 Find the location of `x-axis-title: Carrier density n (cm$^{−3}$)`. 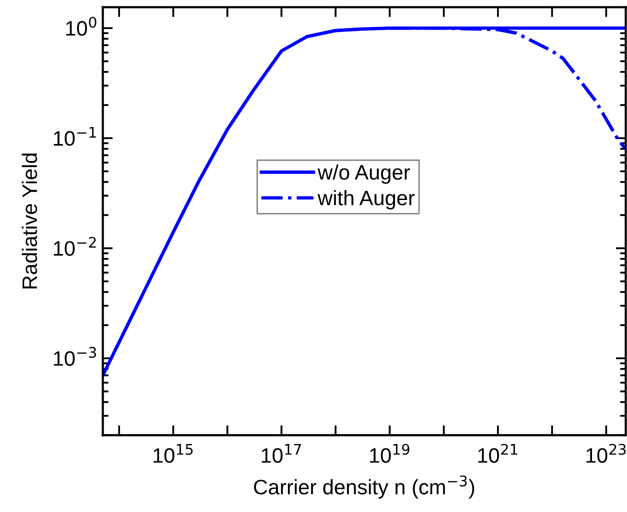

x-axis-title: Carrier density n (cm$^{−3}$) is located at coordinates (364, 487).